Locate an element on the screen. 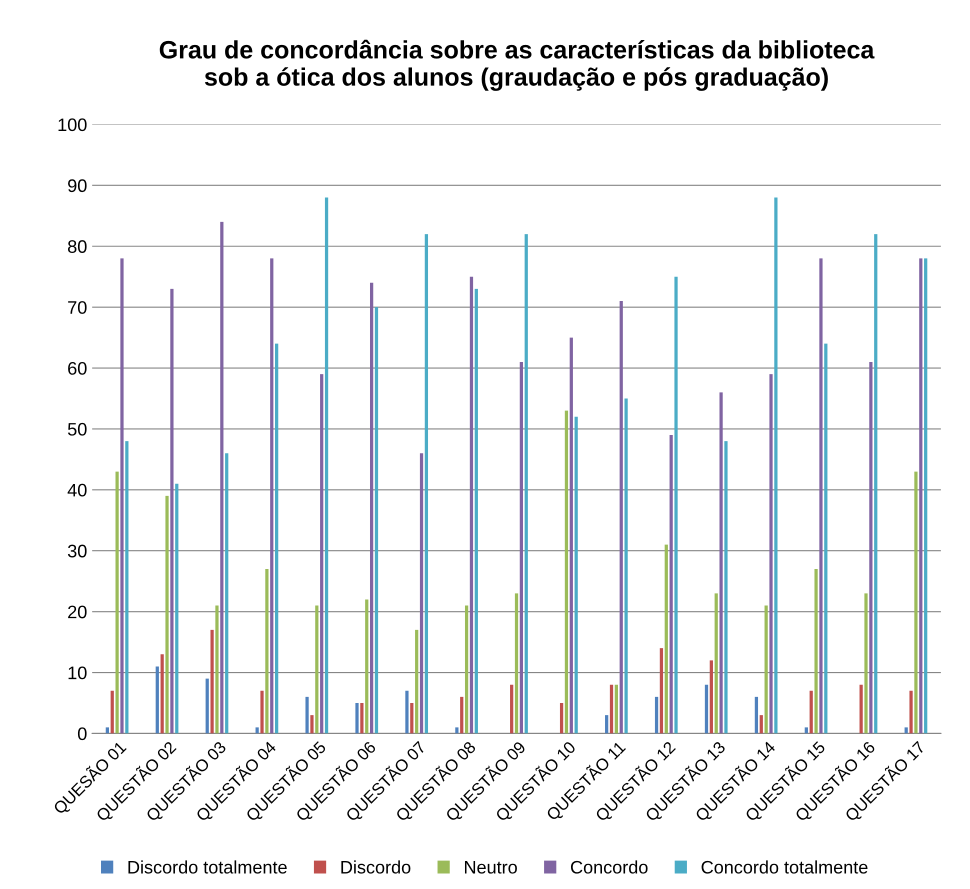 This screenshot has height=889, width=970. y-tick-label: 10 is located at coordinates (77, 673).